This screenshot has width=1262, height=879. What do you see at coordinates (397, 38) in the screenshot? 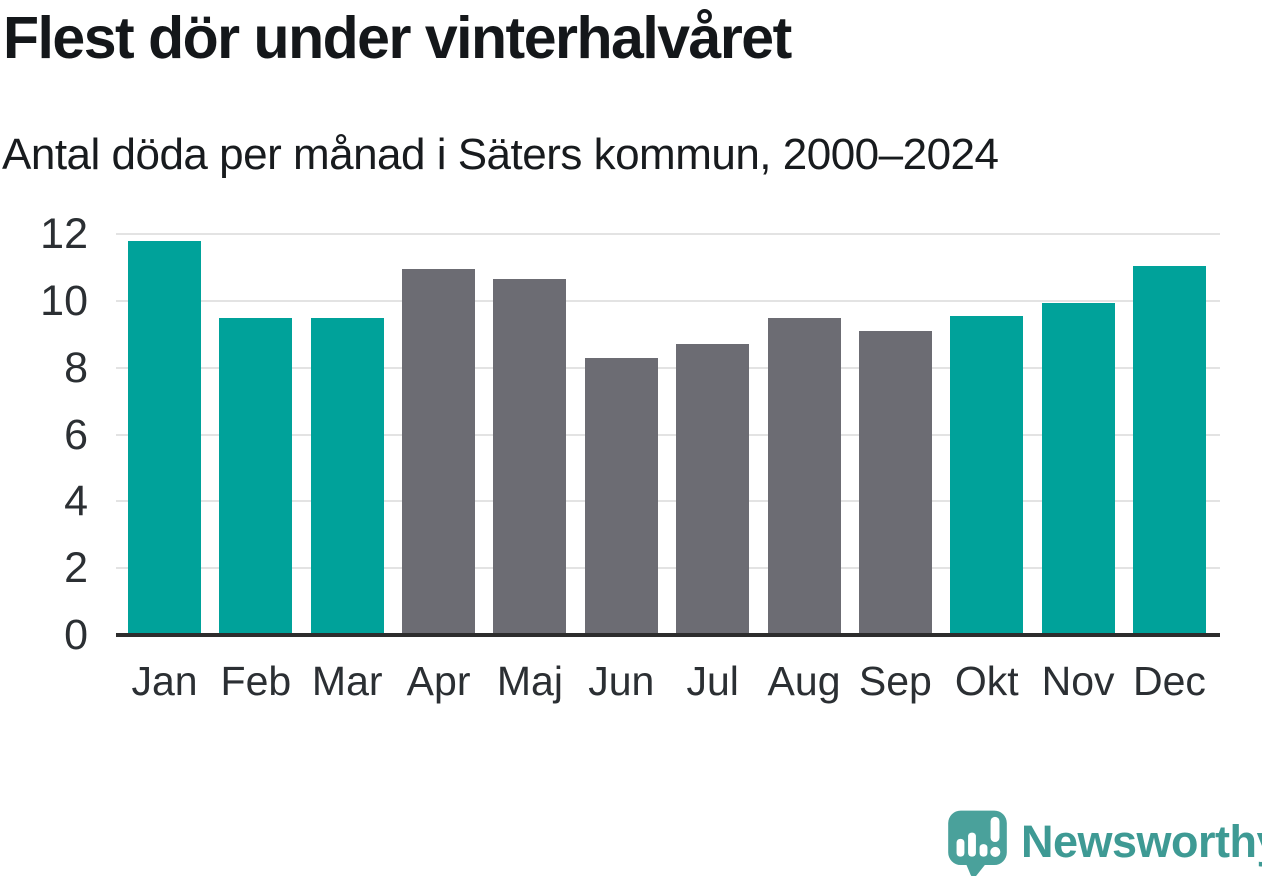
I see `chart-title: Flest dör under vinterhalvåret` at bounding box center [397, 38].